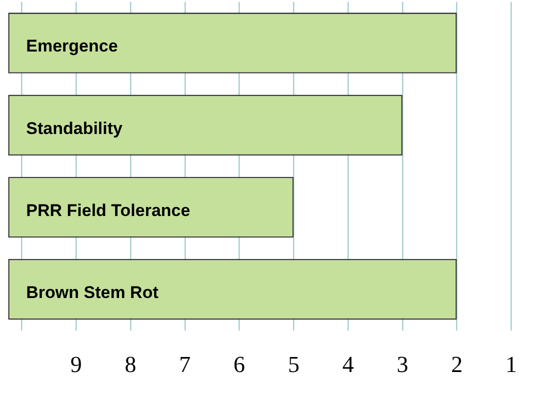  I want to click on x-tick-label: 3, so click(402, 365).